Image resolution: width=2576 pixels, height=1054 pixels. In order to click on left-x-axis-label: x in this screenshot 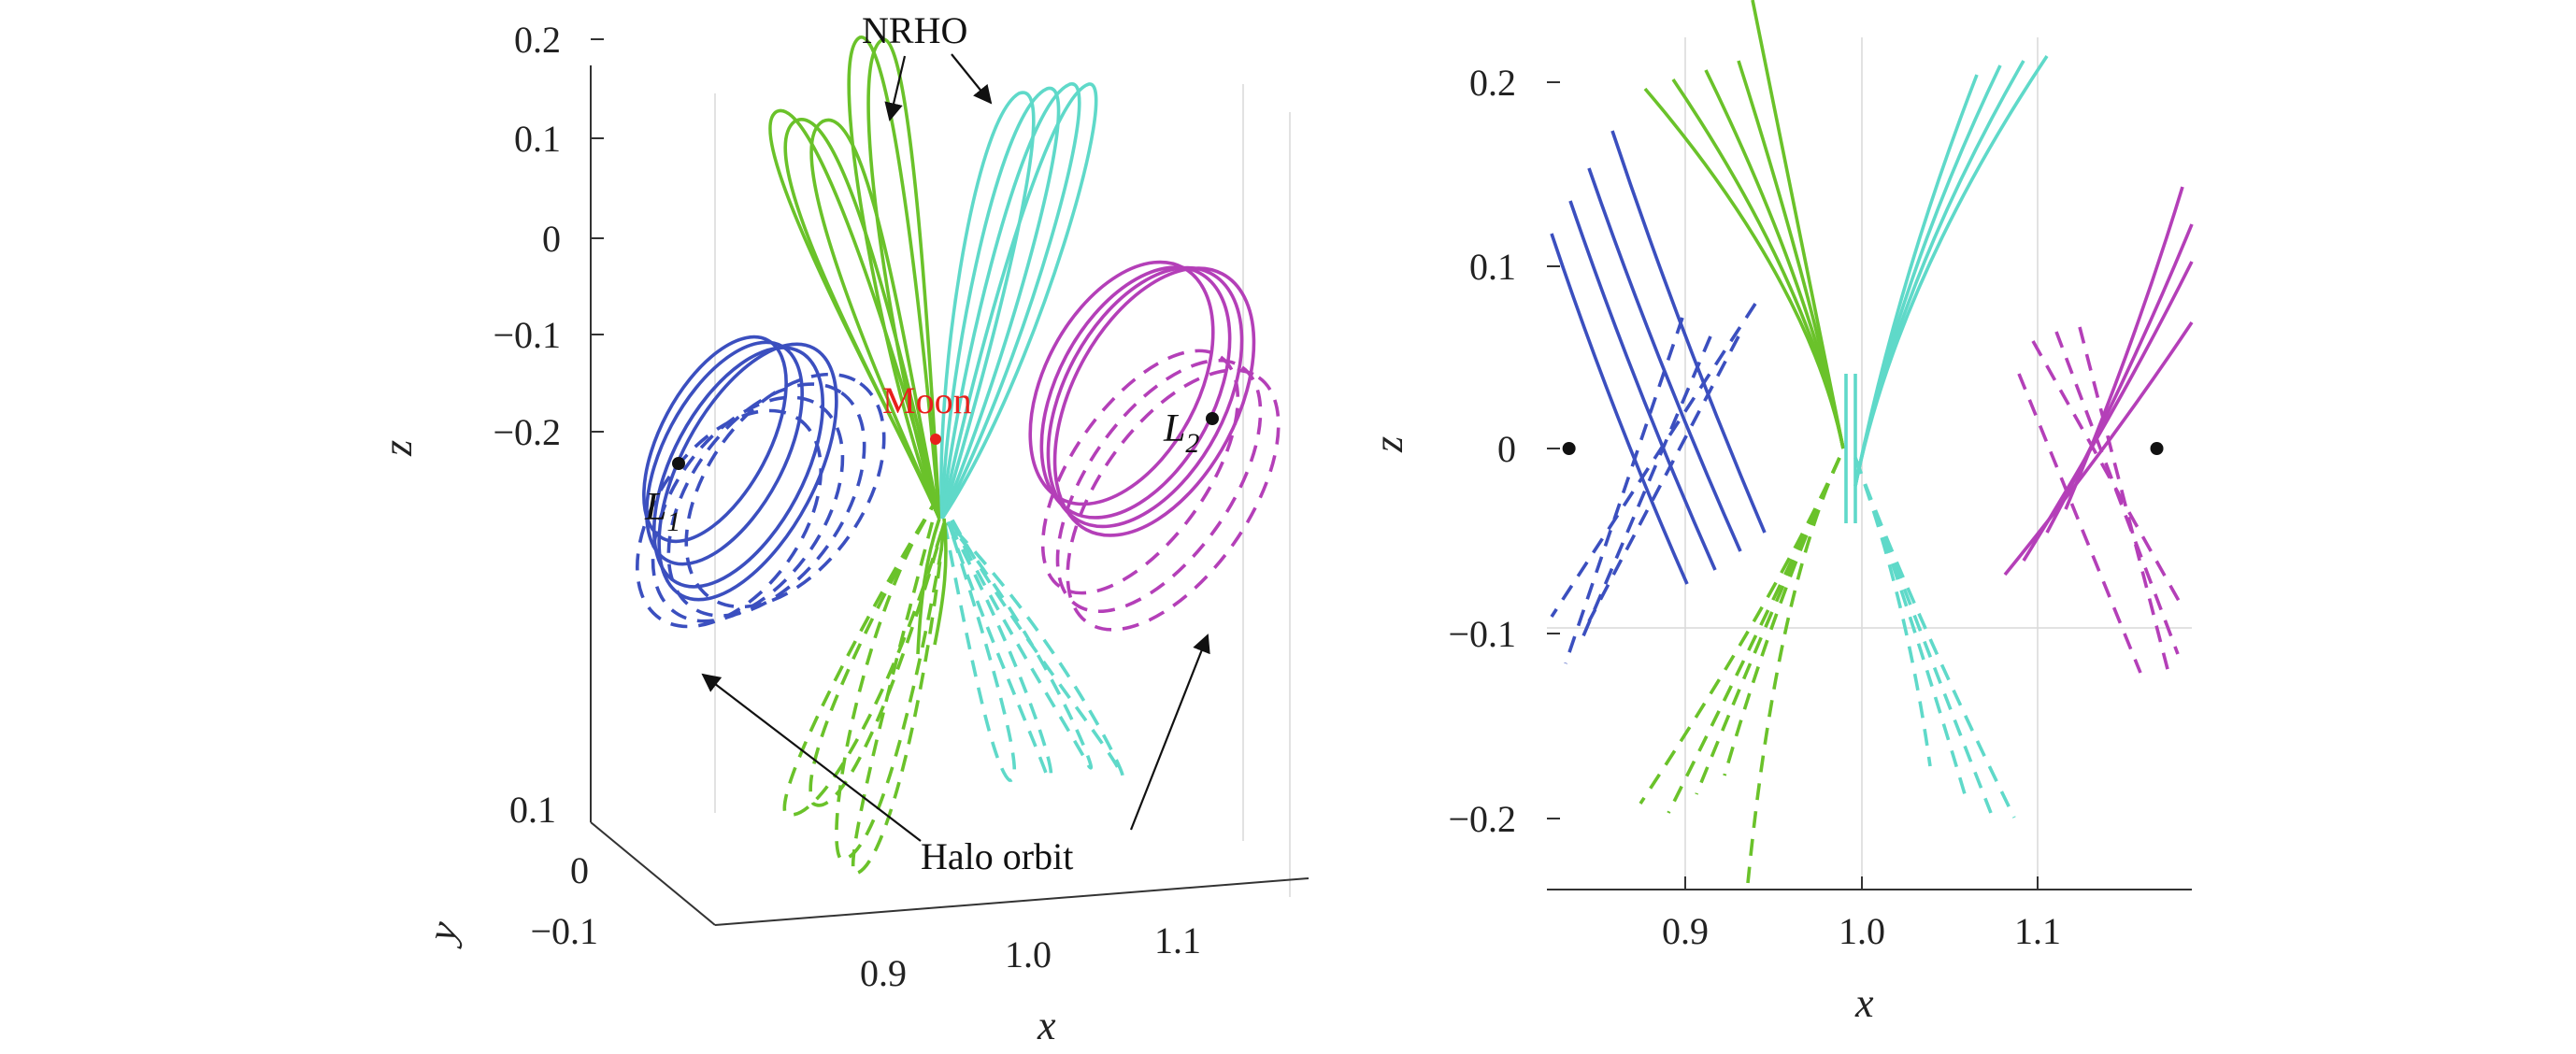, I will do `click(1046, 1025)`.